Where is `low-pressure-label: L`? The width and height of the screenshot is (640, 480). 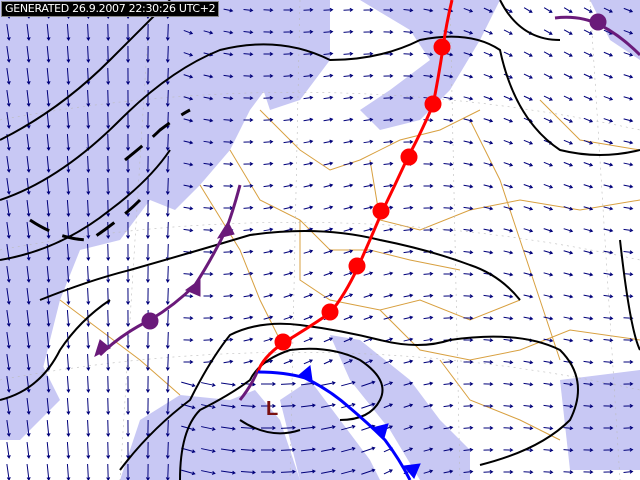 low-pressure-label: L is located at coordinates (272, 409).